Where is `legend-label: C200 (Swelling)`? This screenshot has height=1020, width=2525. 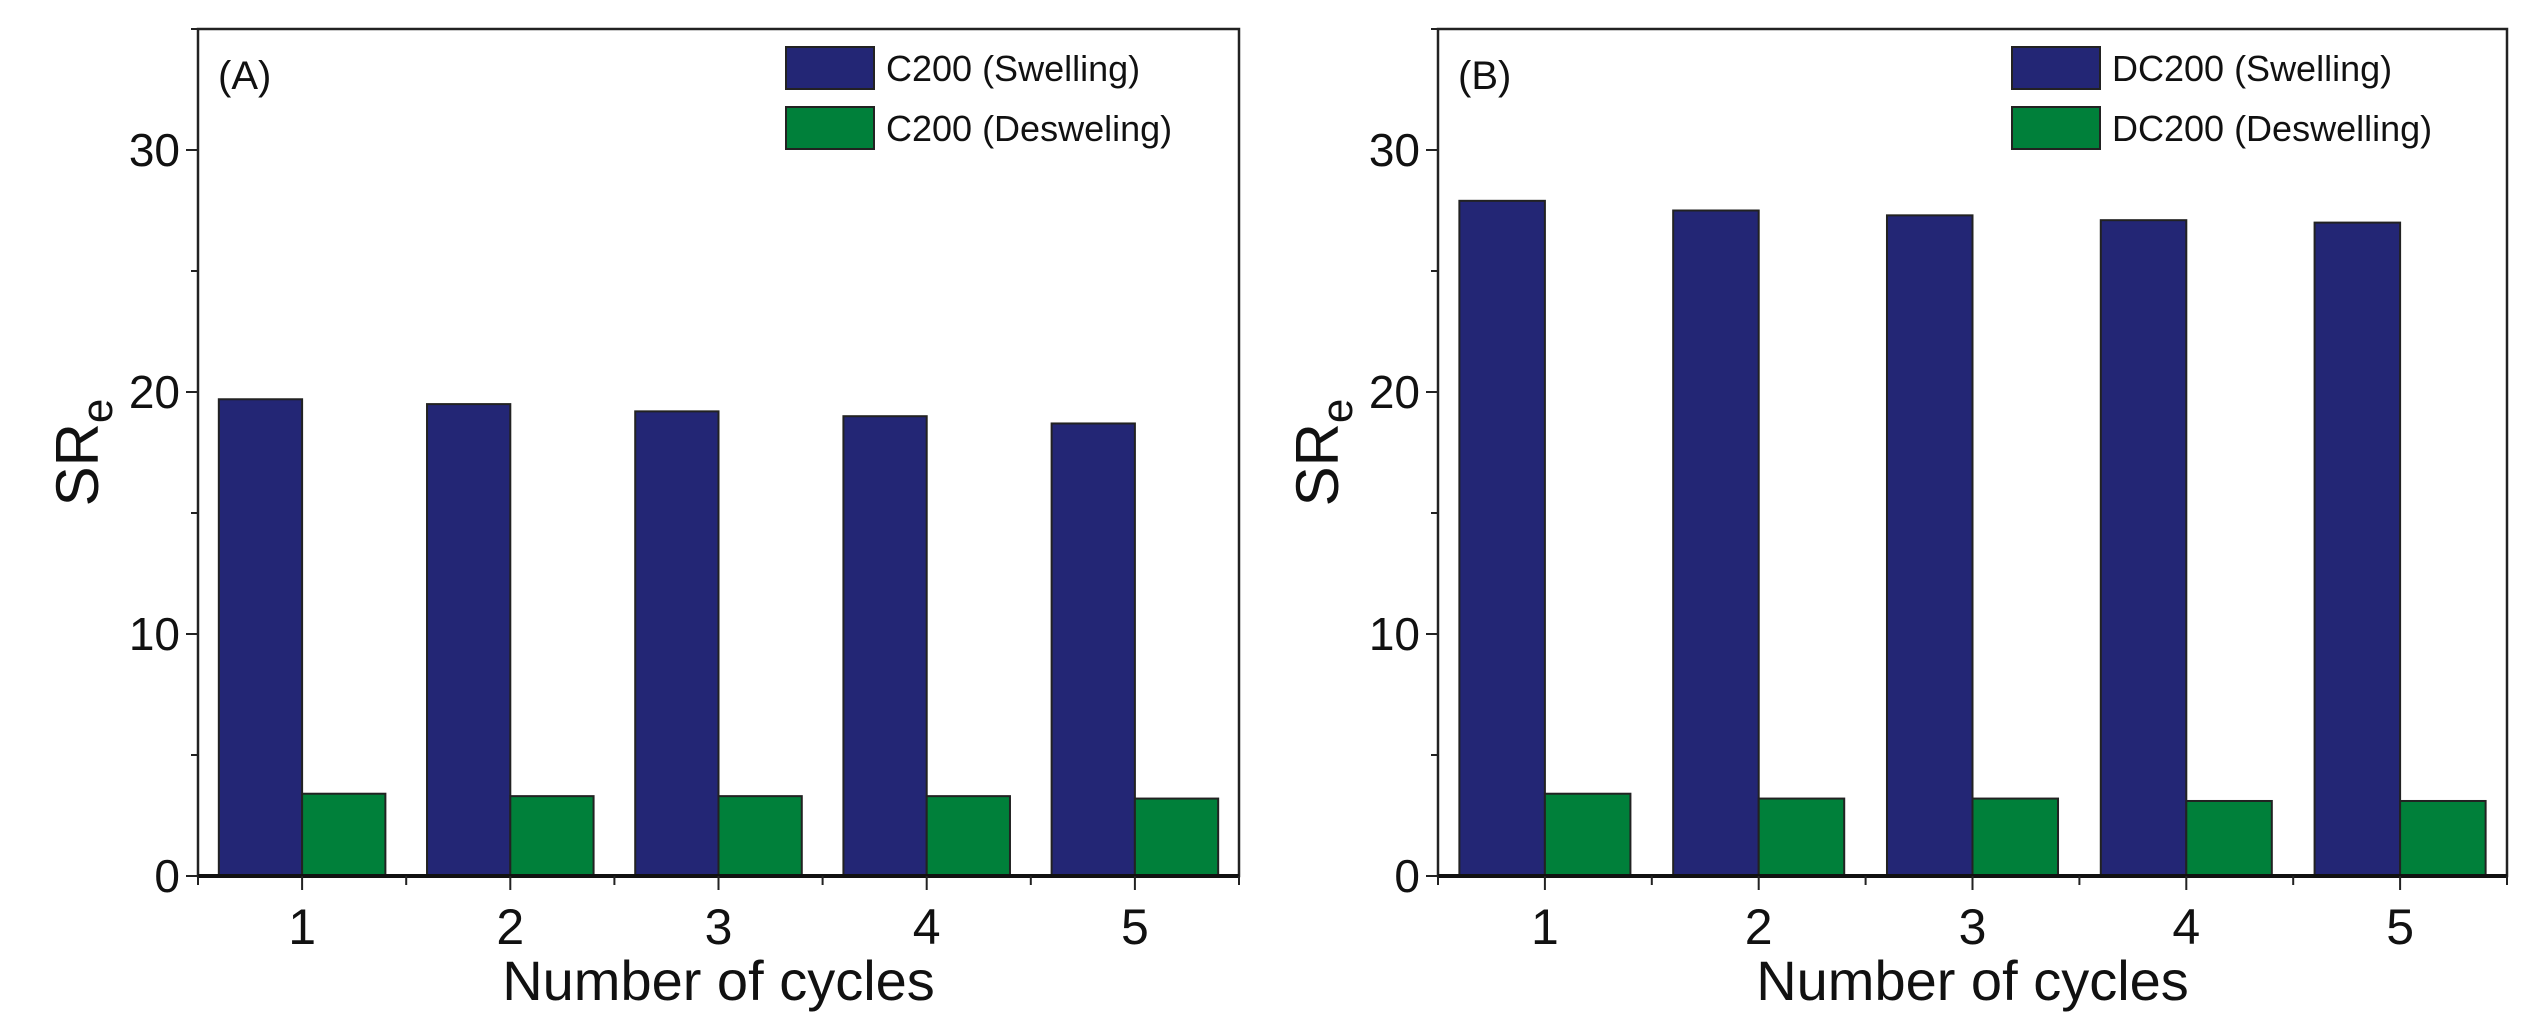
legend-label: C200 (Swelling) is located at coordinates (1013, 68).